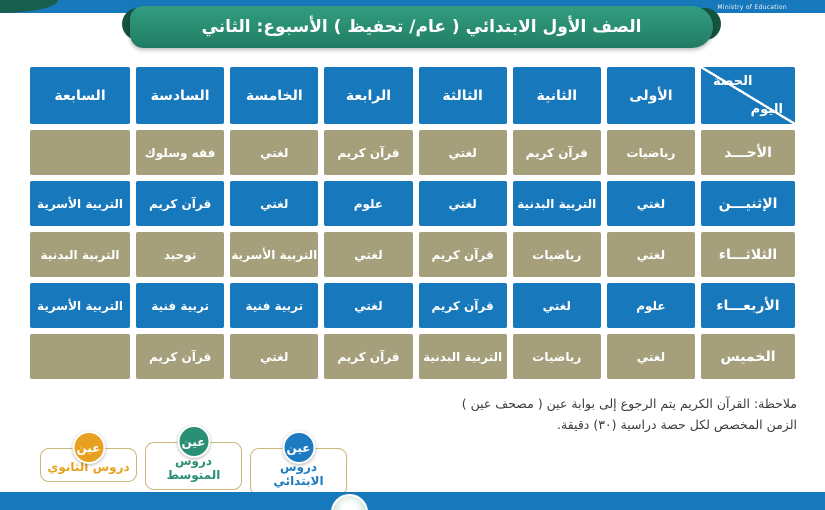 The height and width of the screenshot is (510, 825). What do you see at coordinates (462, 95) in the screenshot?
I see `period-header-3: الثالثة` at bounding box center [462, 95].